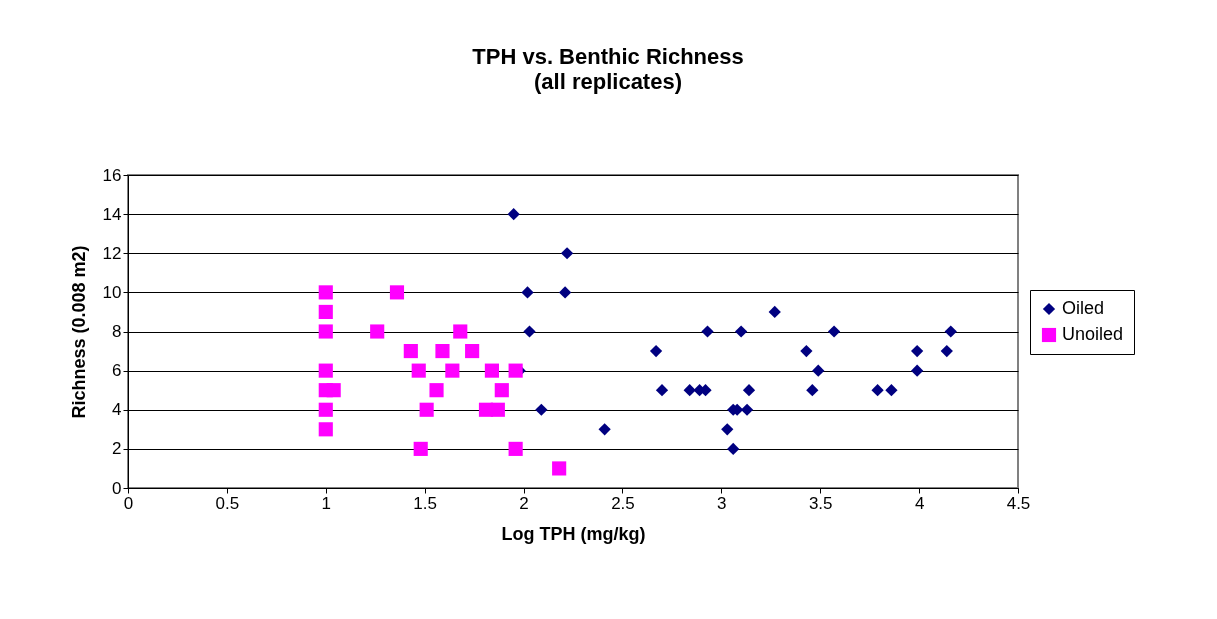  Describe the element at coordinates (112, 214) in the screenshot. I see `y-tick-label: 14` at that location.